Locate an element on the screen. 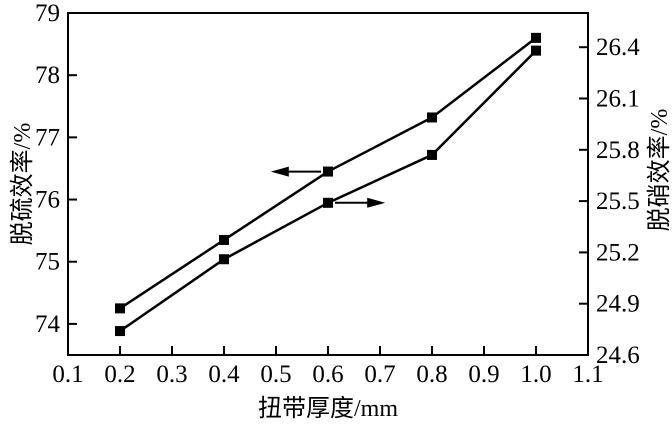 The width and height of the screenshot is (672, 430). x-tick-label: 1.0 is located at coordinates (535, 374).